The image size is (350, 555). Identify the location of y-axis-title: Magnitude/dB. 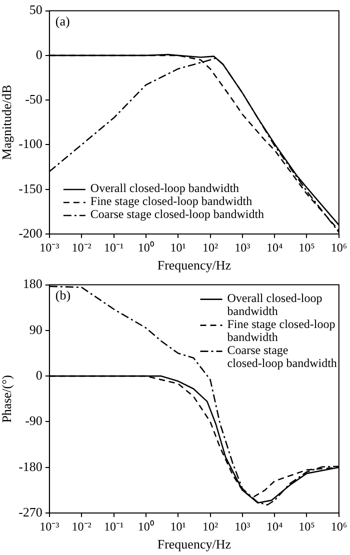
(7, 122).